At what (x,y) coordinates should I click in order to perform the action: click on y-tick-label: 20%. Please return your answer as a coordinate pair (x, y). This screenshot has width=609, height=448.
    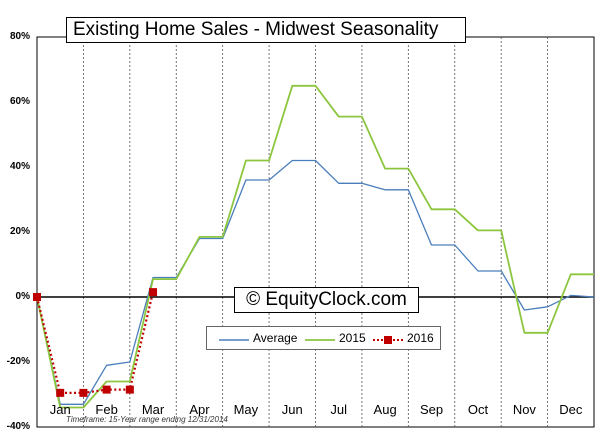
    Looking at the image, I should click on (19, 231).